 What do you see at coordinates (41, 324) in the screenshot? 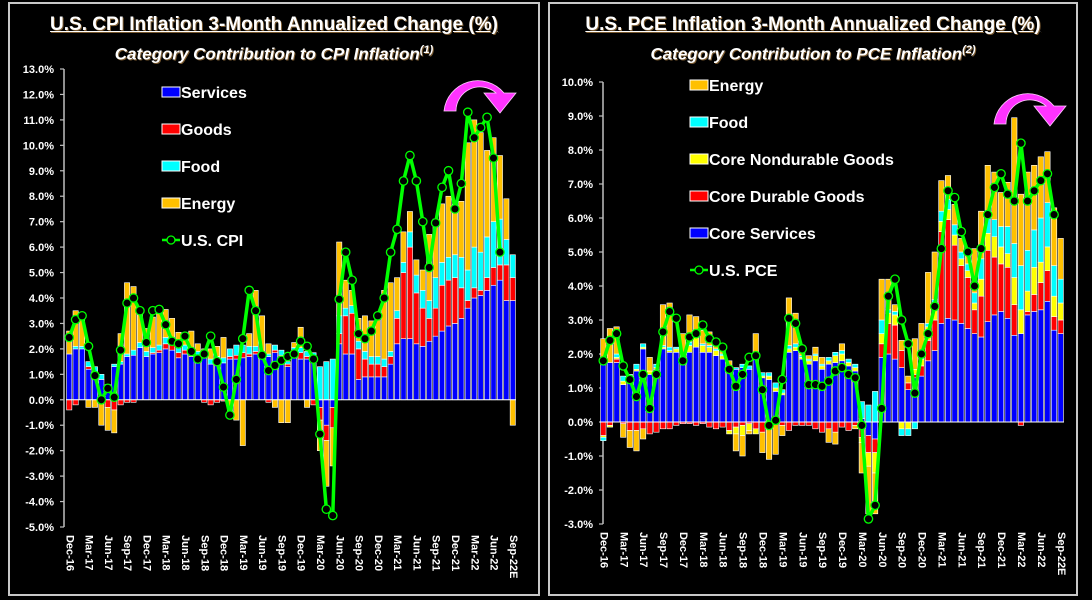
I see `cpi-y-tick-label: 3.0%` at bounding box center [41, 324].